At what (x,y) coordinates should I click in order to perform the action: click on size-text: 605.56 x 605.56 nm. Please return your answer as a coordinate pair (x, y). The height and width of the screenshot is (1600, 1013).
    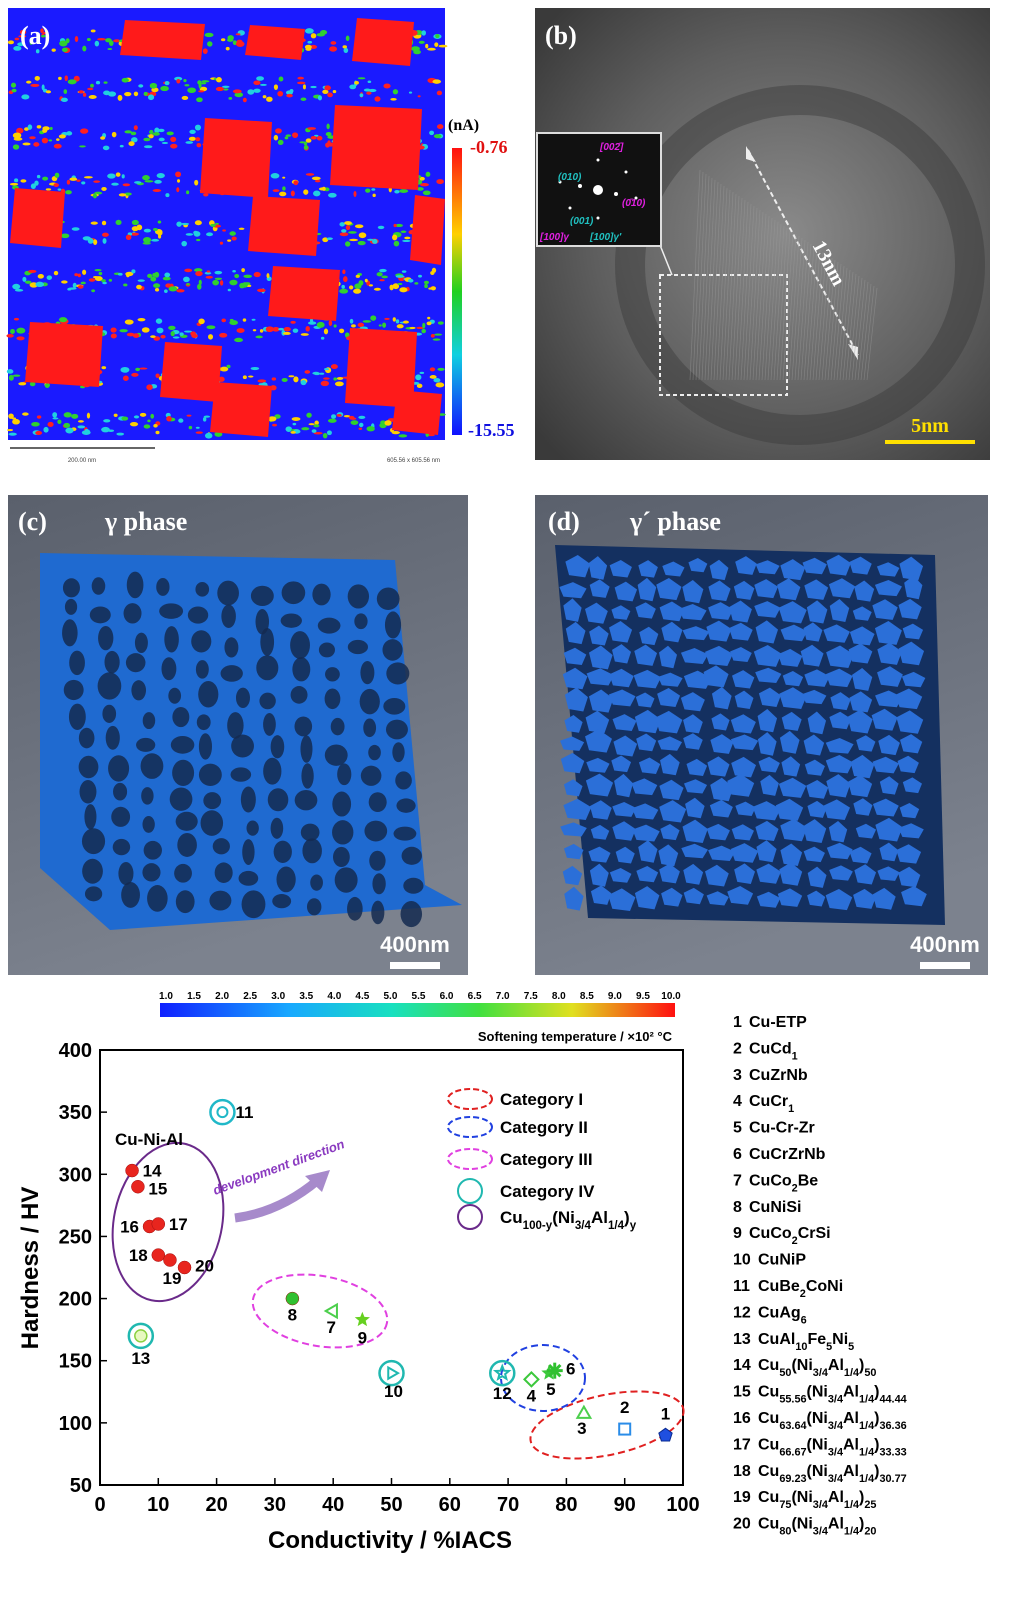
    Looking at the image, I should click on (413, 461).